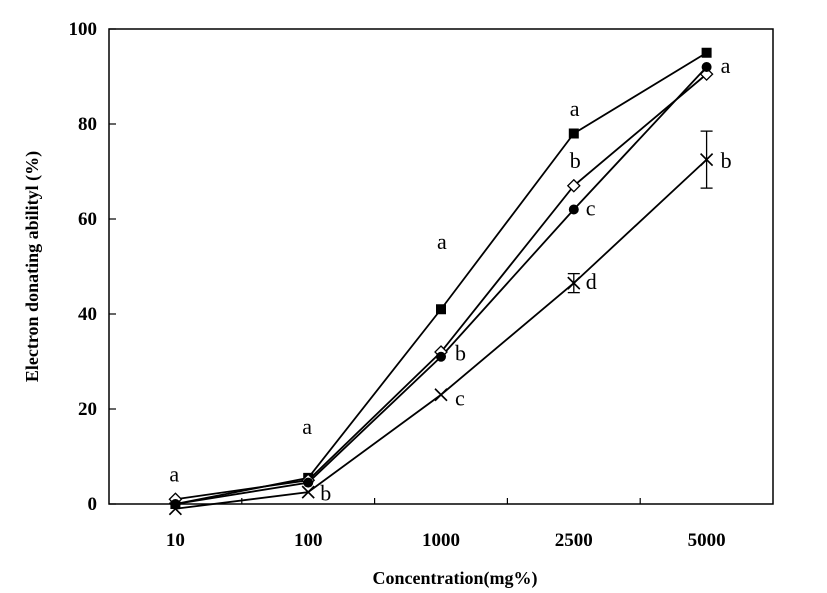 Image resolution: width=827 pixels, height=593 pixels. I want to click on x-axis-title: Concentration(mg%), so click(455, 578).